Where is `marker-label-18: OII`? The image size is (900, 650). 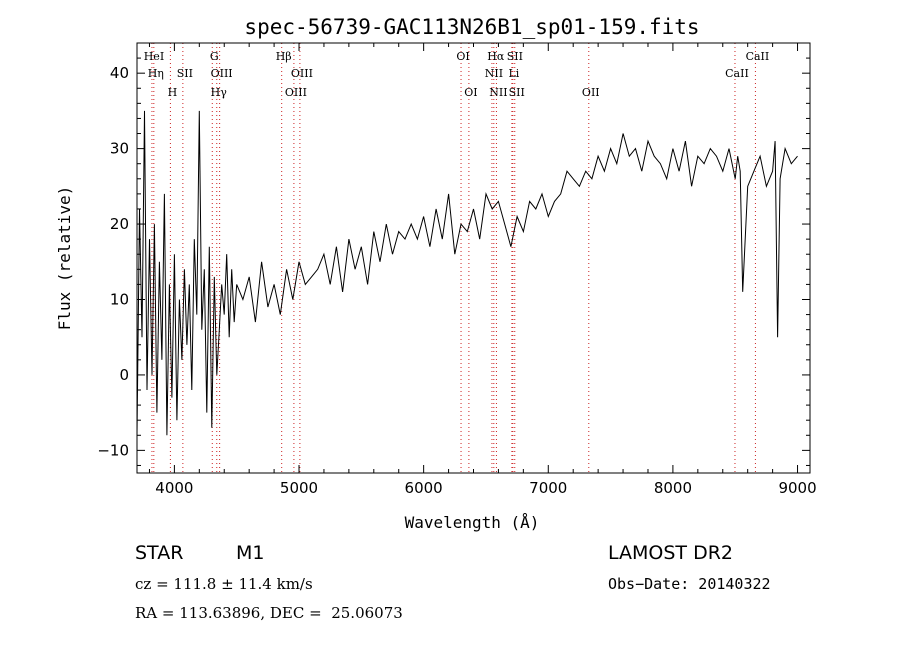
marker-label-18: OII is located at coordinates (591, 92).